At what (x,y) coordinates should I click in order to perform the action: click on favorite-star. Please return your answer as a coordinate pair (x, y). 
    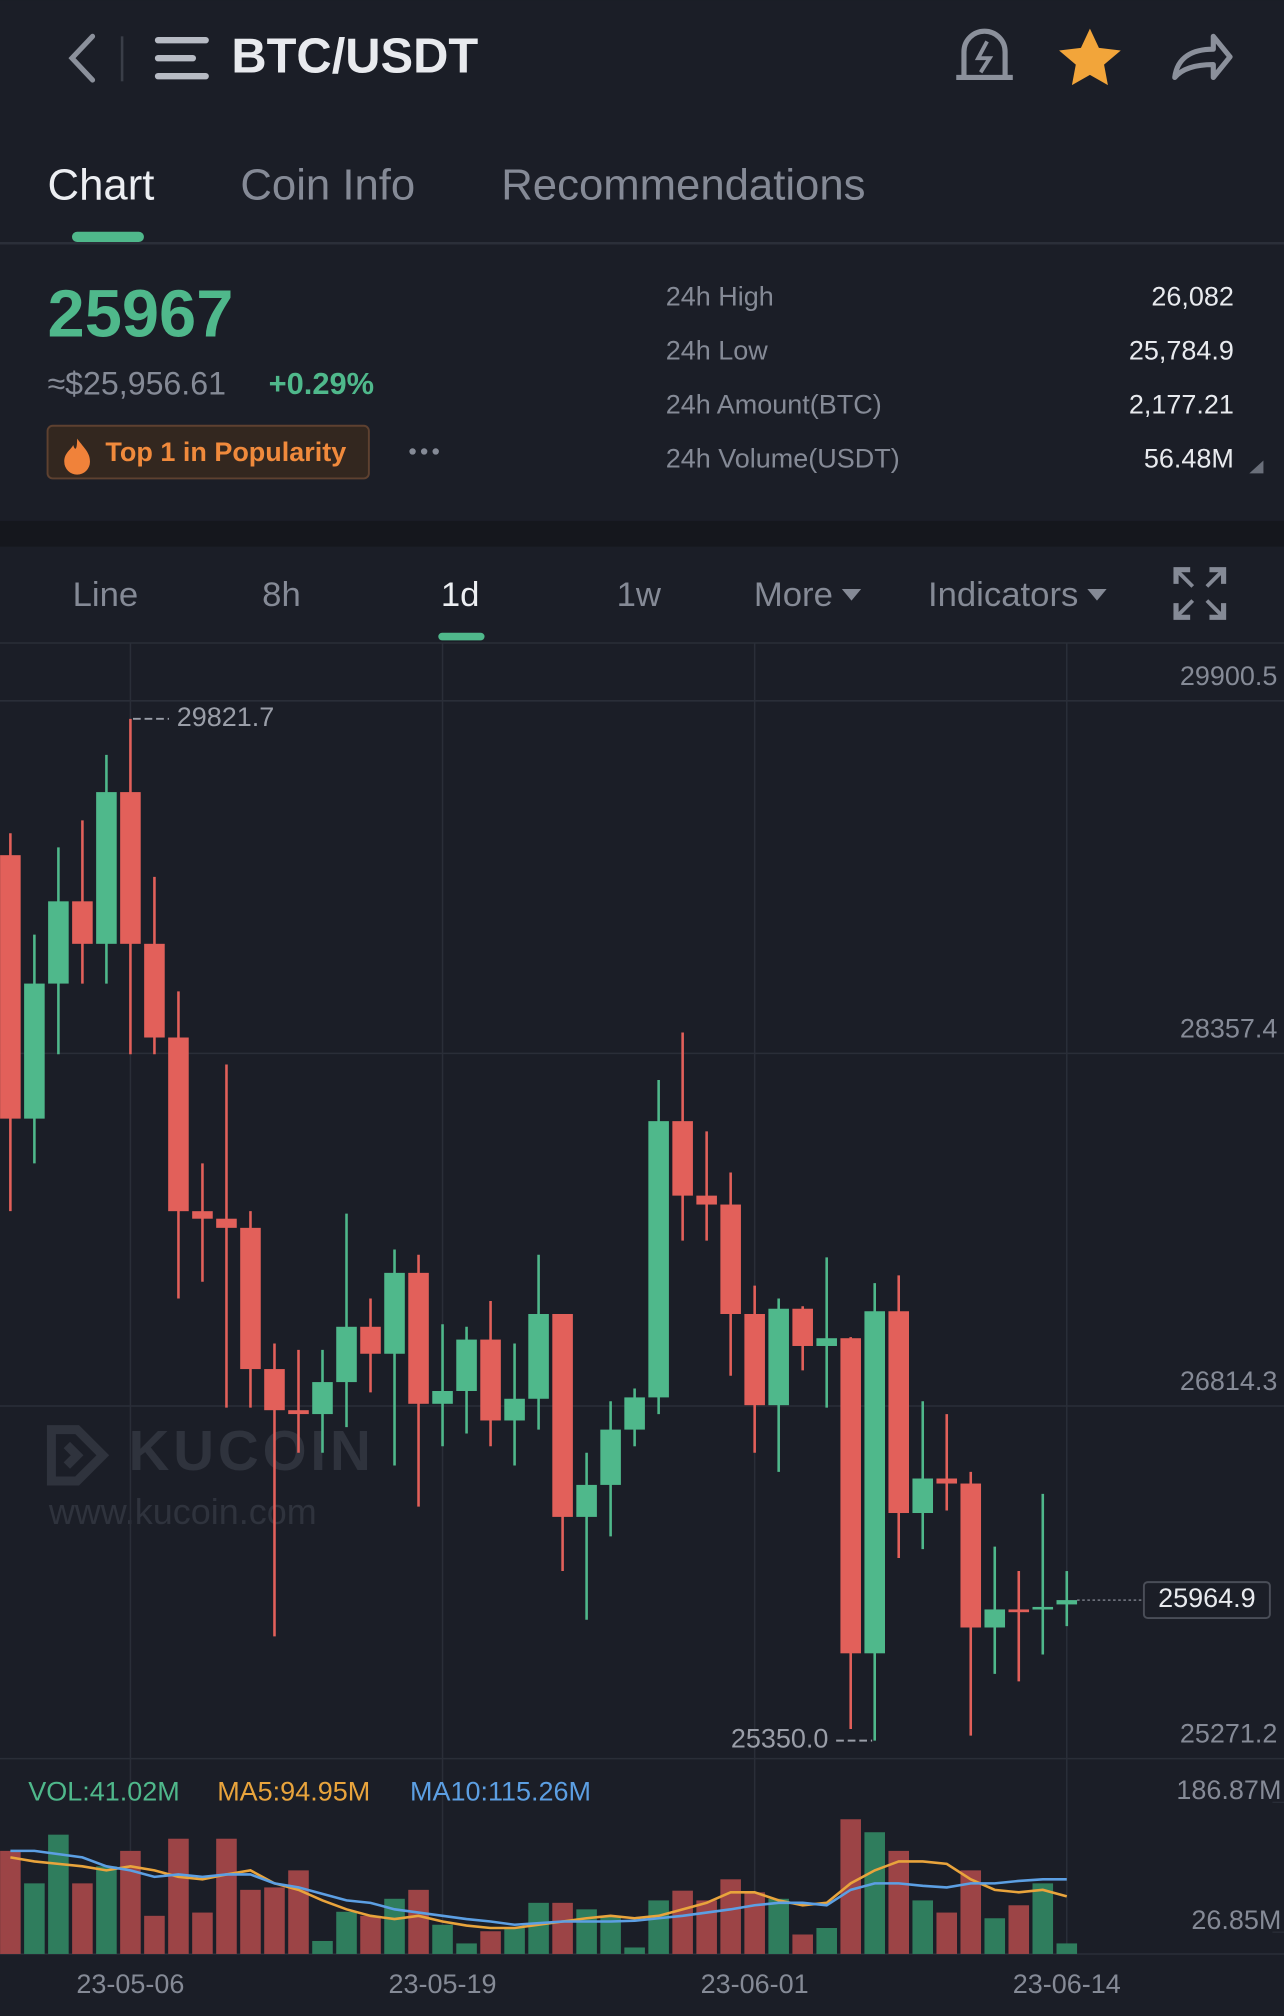
    Looking at the image, I should click on (1090, 57).